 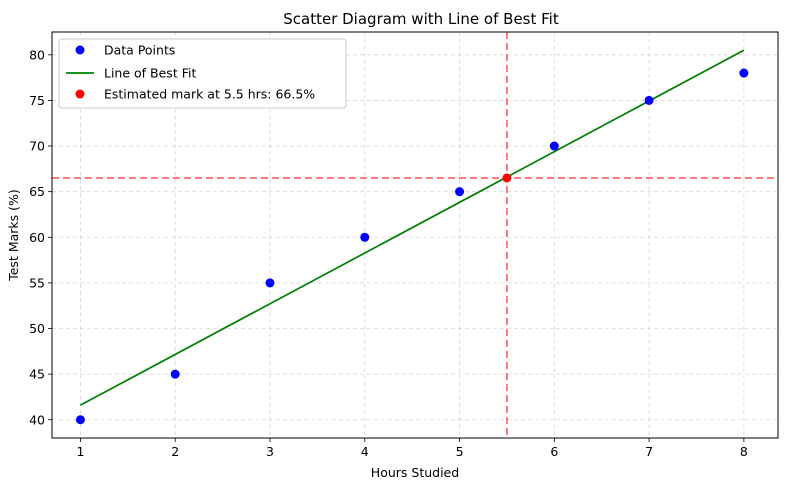 I want to click on legend-marker-data-points, so click(x=80, y=50).